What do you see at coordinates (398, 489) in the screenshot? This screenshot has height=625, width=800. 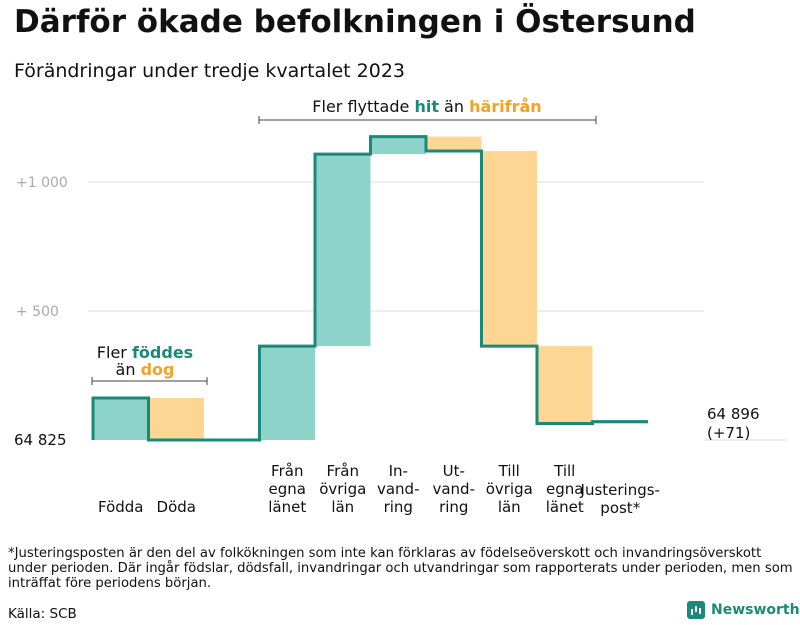 I see `x-tick-label-5: In-vand-ring` at bounding box center [398, 489].